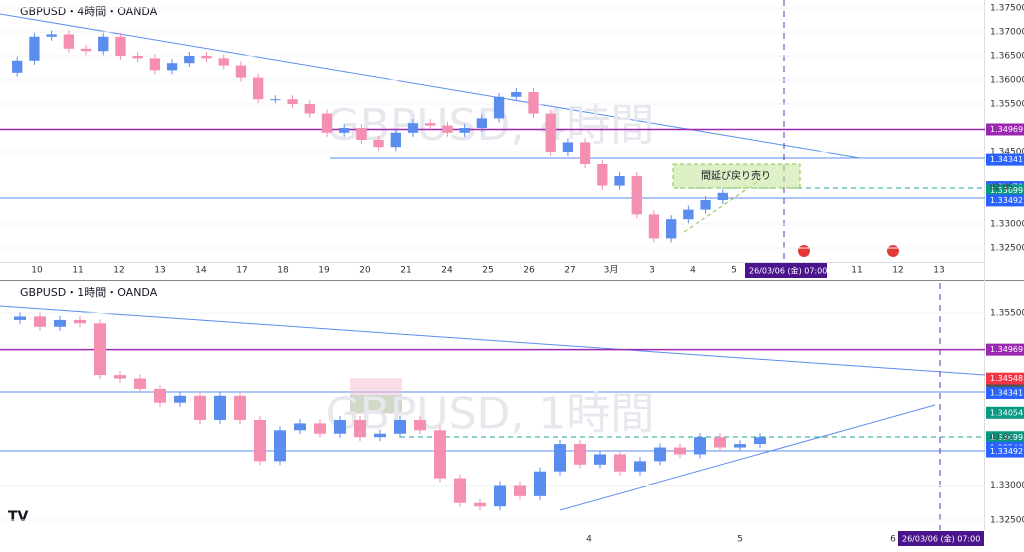  I want to click on x-tick-label: 3月, so click(611, 270).